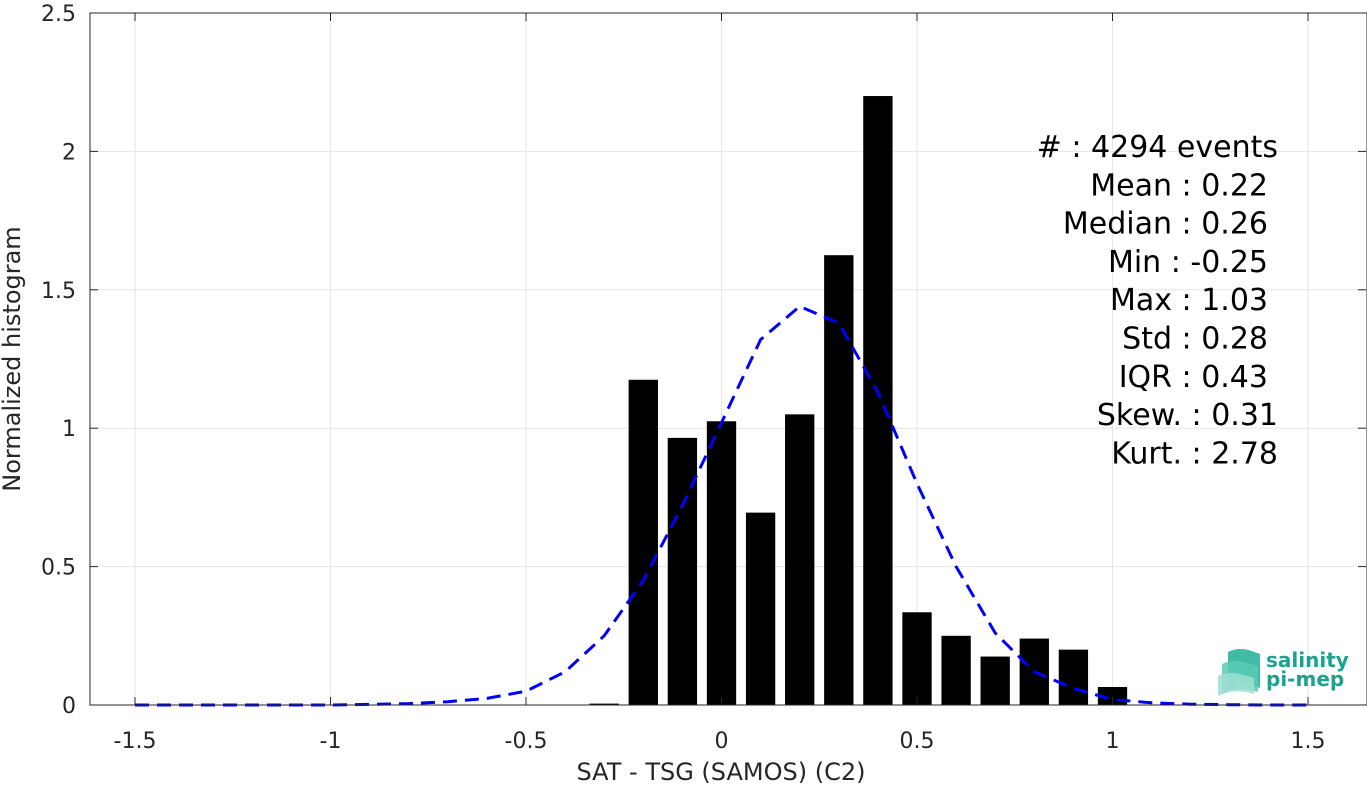 Image resolution: width=1367 pixels, height=785 pixels. I want to click on stat-line-8: Kurt. : 2.78, so click(1194, 453).